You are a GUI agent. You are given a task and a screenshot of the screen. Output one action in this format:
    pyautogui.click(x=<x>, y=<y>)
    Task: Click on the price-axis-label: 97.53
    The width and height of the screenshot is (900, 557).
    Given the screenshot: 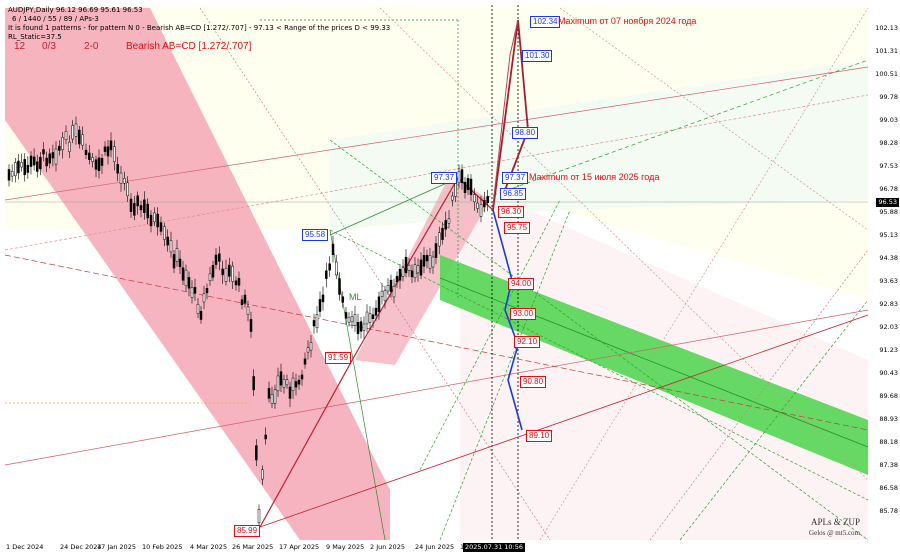 What is the action you would take?
    pyautogui.click(x=888, y=166)
    